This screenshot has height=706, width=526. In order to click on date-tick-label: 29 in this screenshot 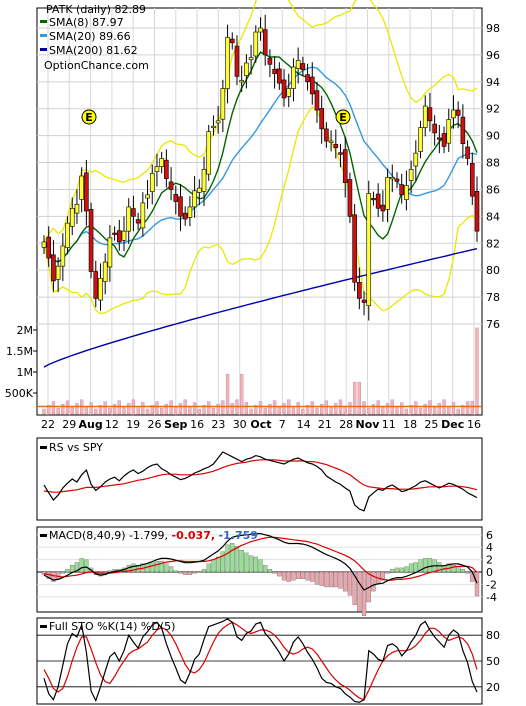, I will do `click(69, 424)`.